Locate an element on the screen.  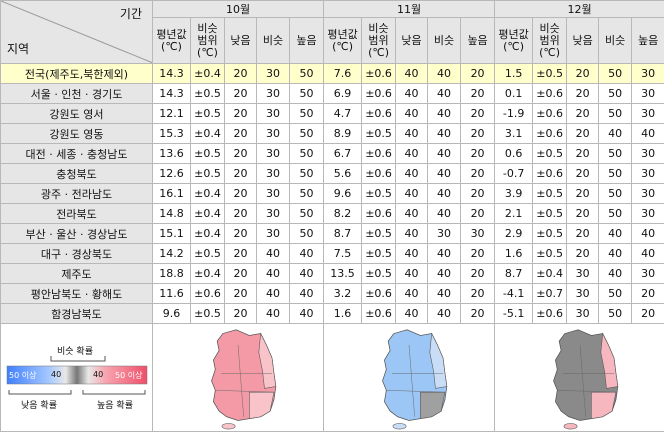
legend-above-prob: 높음 확률 is located at coordinates (115, 404).